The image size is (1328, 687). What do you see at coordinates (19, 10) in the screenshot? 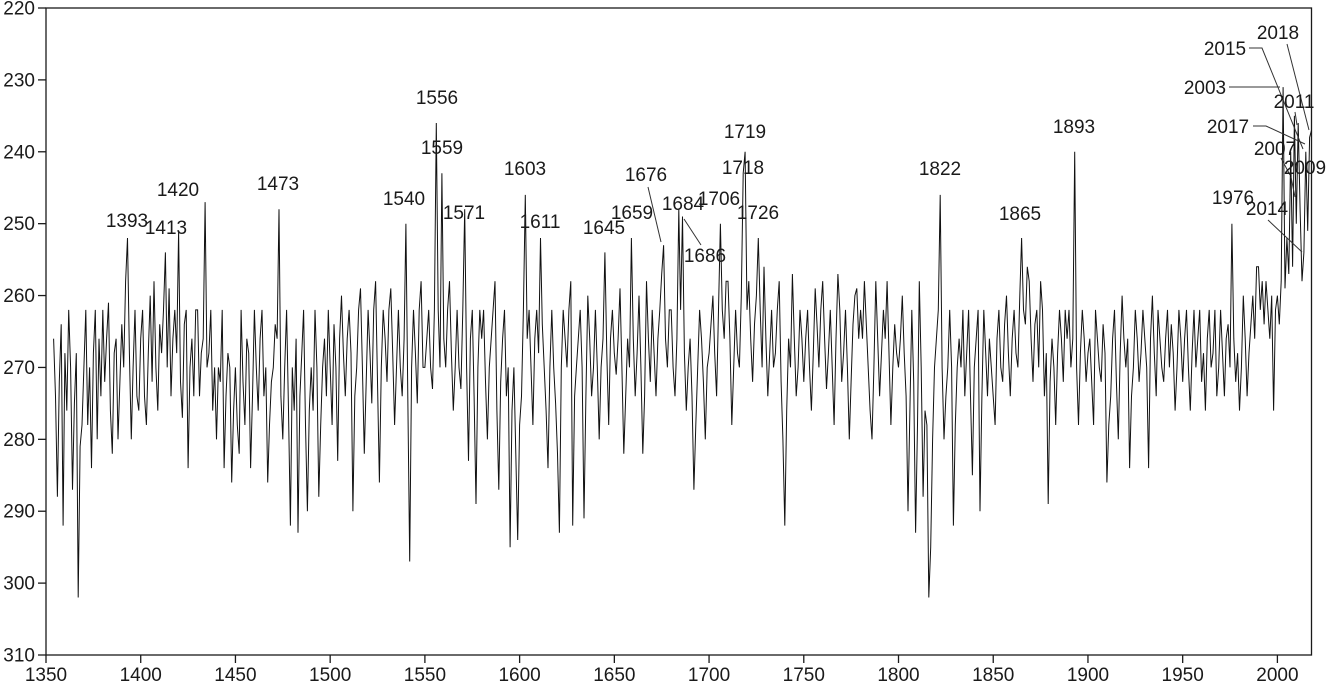
I see `y-axis-tick-label: 220` at bounding box center [19, 10].